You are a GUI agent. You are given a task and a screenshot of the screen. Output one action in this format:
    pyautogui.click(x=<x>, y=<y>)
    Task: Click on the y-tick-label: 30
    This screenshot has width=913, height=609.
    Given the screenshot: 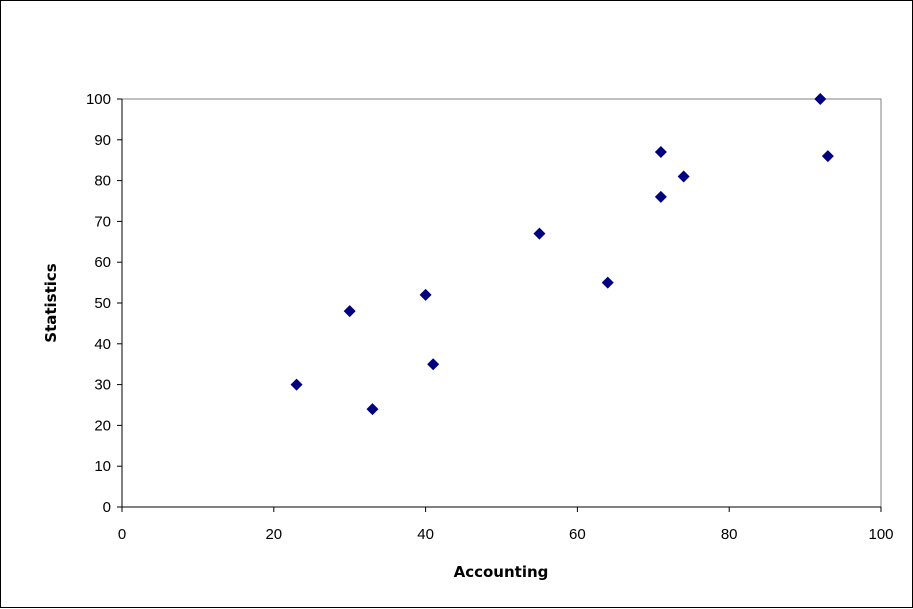 What is the action you would take?
    pyautogui.click(x=102, y=385)
    